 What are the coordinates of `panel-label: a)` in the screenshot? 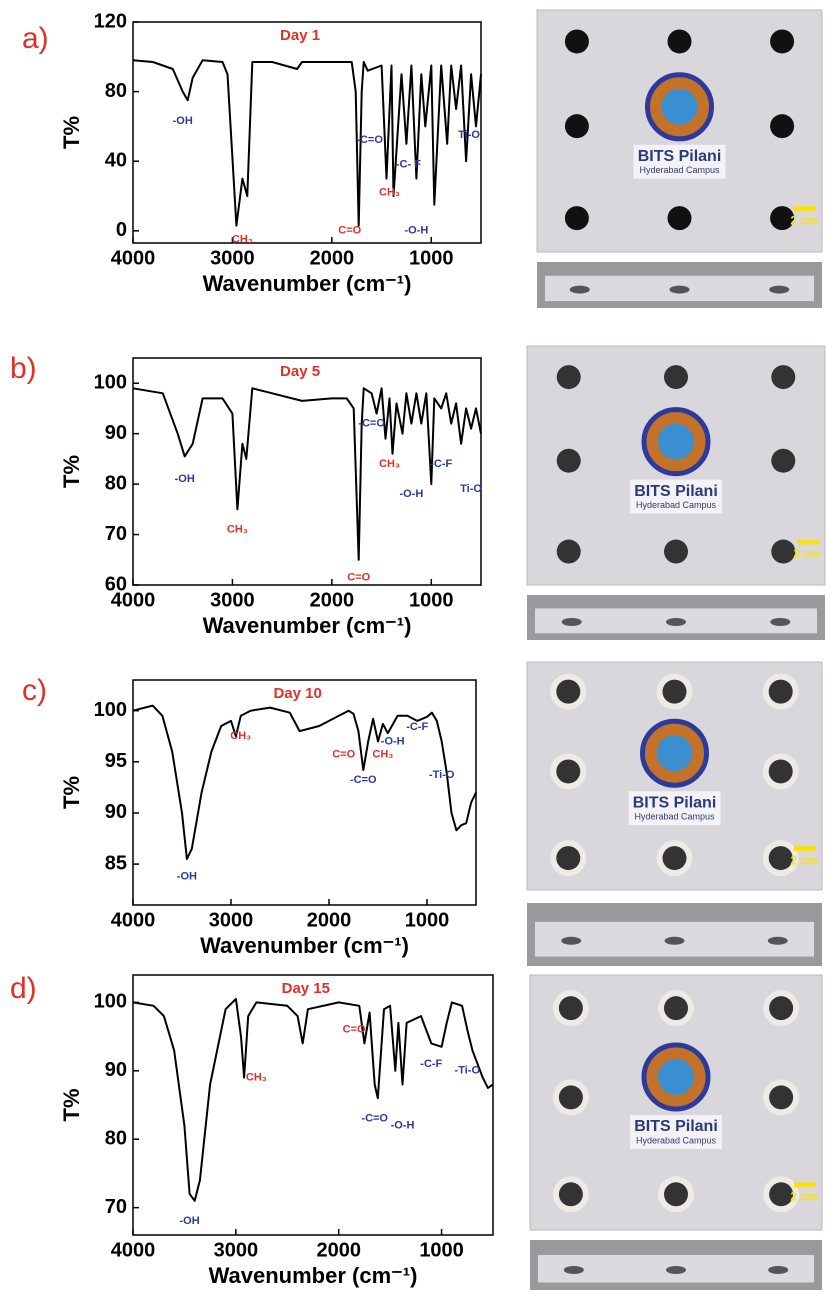 It's located at (35, 38).